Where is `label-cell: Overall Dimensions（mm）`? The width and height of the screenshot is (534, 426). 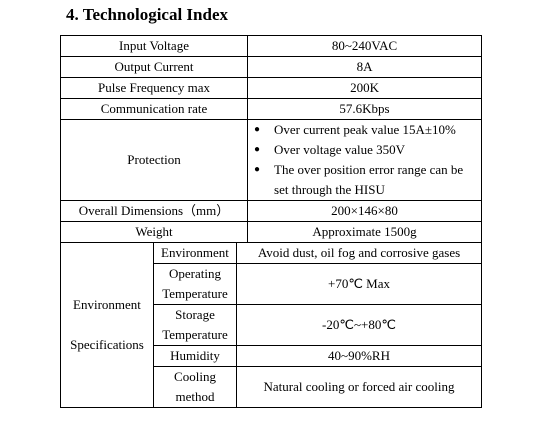 label-cell: Overall Dimensions（mm） is located at coordinates (154, 211).